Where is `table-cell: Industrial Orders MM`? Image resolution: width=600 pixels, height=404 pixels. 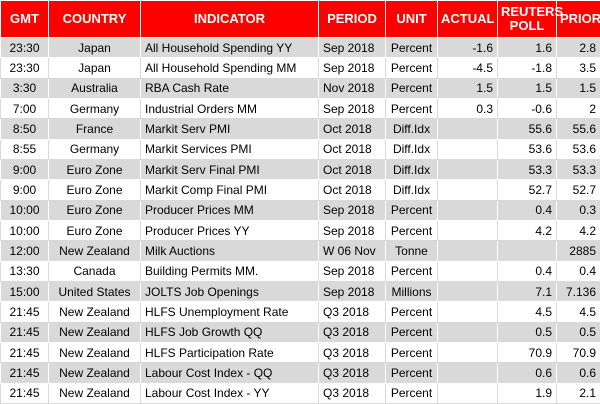 table-cell: Industrial Orders MM is located at coordinates (230, 108).